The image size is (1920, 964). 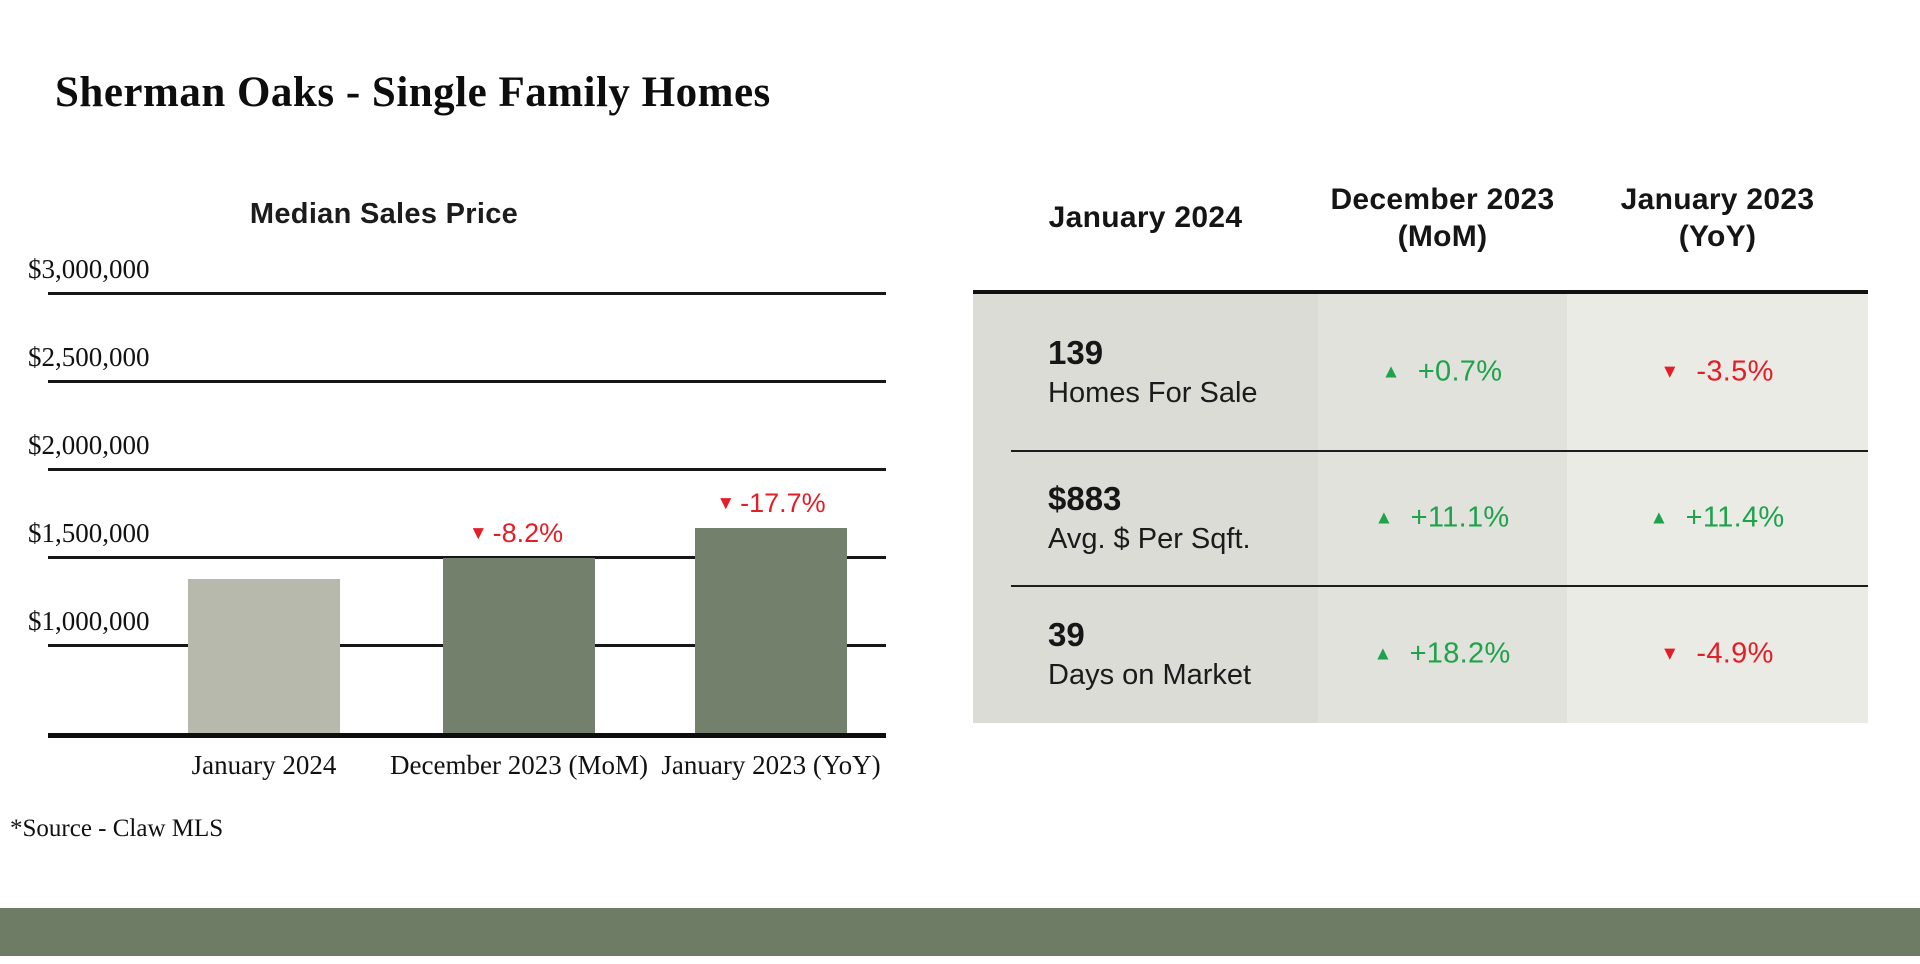 I want to click on row-value: 139, so click(x=1076, y=352).